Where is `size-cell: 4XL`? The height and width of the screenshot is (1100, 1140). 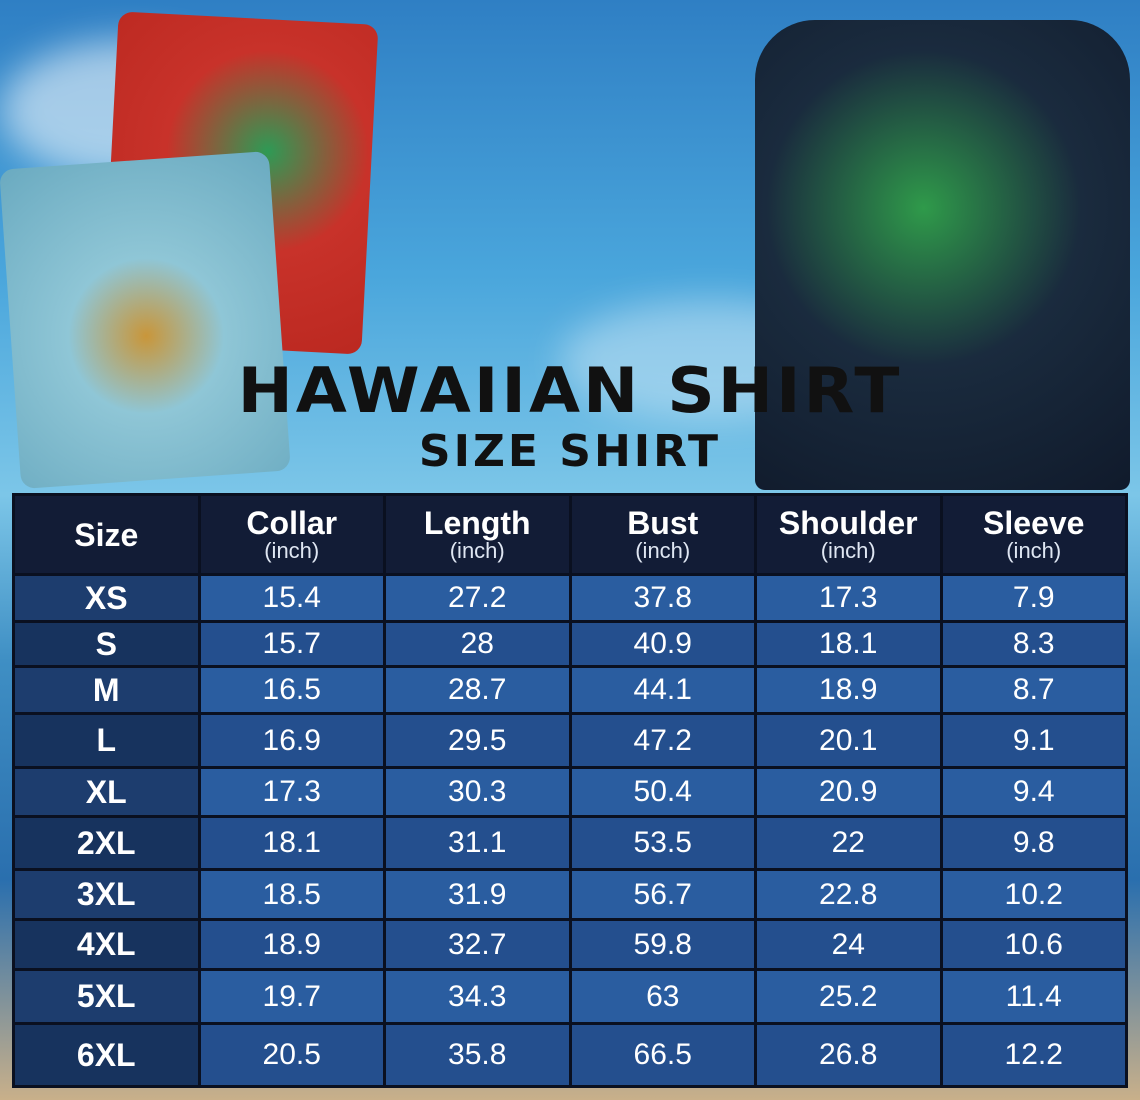
size-cell: 4XL is located at coordinates (106, 944).